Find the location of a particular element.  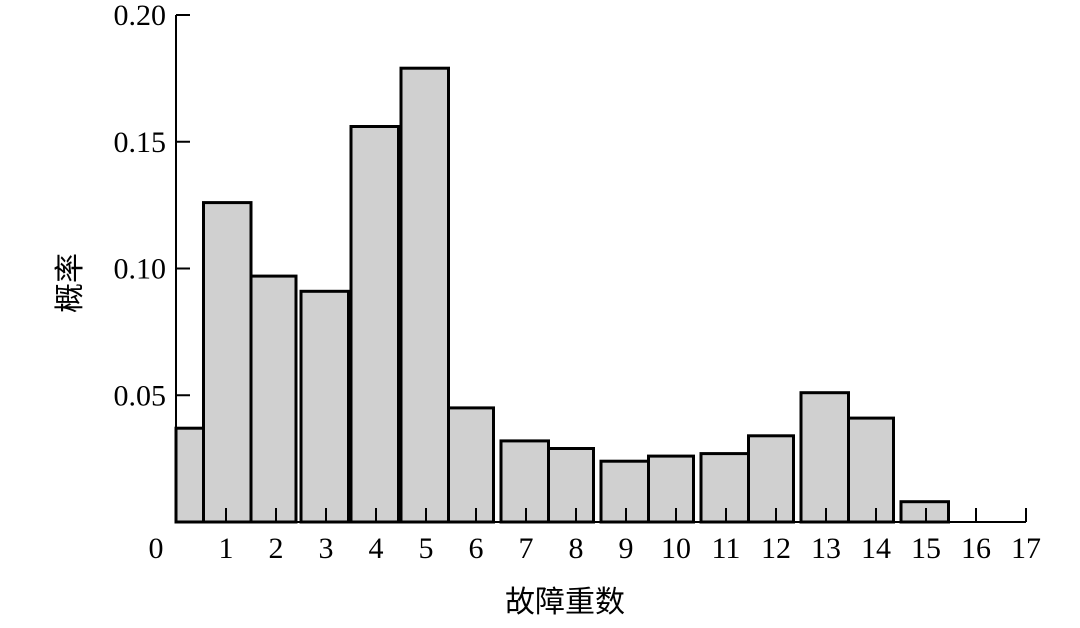

x-tick-label-0: 0 is located at coordinates (156, 548).